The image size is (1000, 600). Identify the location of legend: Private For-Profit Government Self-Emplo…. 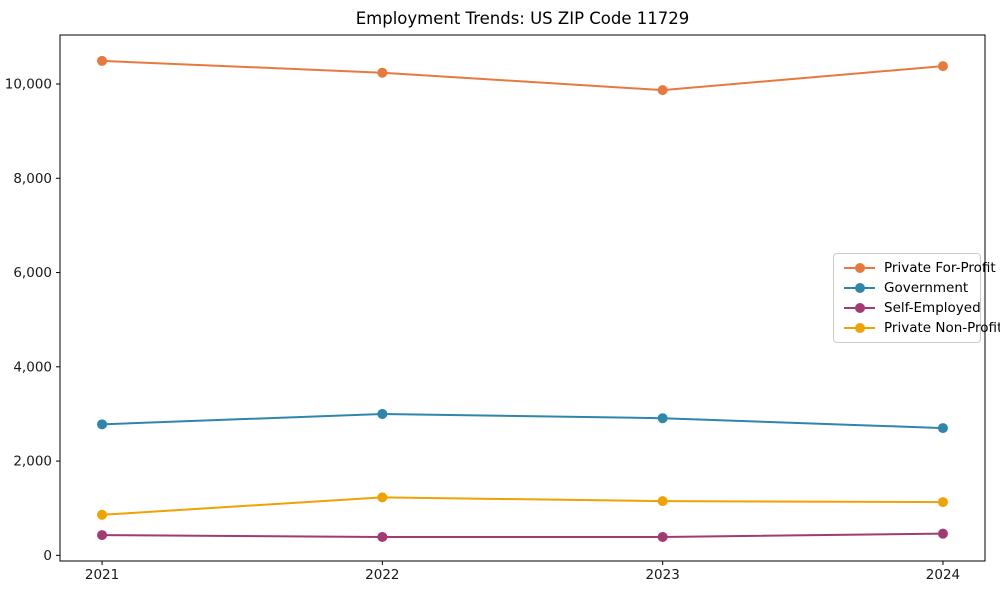
(916, 298).